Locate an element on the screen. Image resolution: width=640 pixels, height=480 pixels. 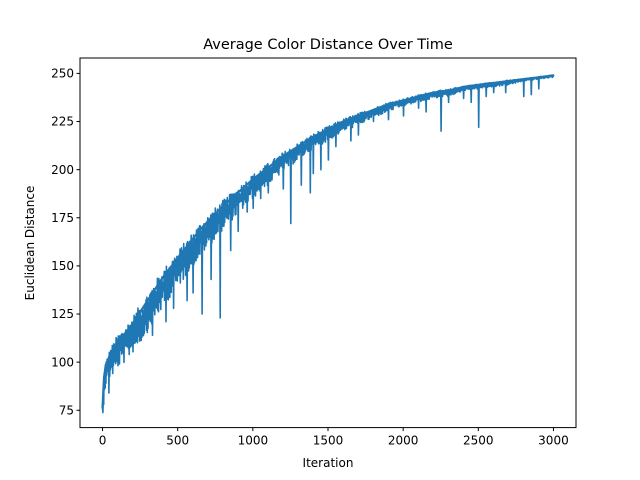
y-axis-label: Euclidean Distance is located at coordinates (30, 243).